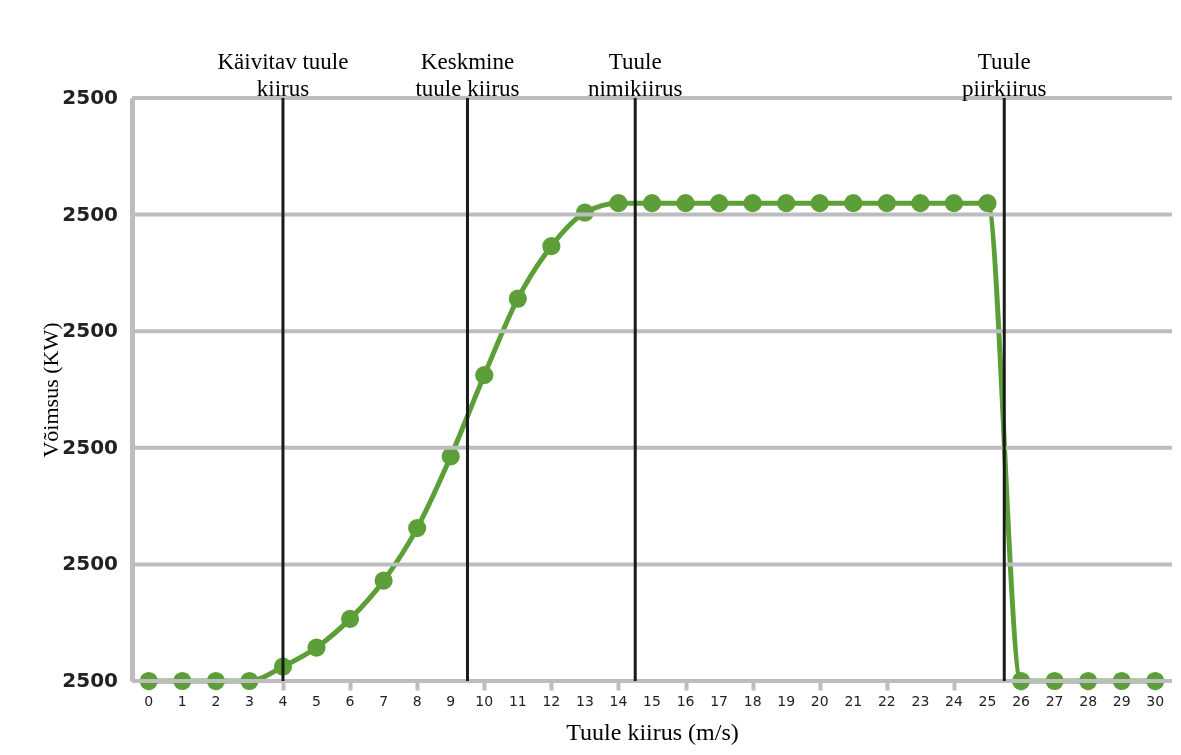  What do you see at coordinates (467, 75) in the screenshot?
I see `ref-line-label: Keskmine tuule kiirus` at bounding box center [467, 75].